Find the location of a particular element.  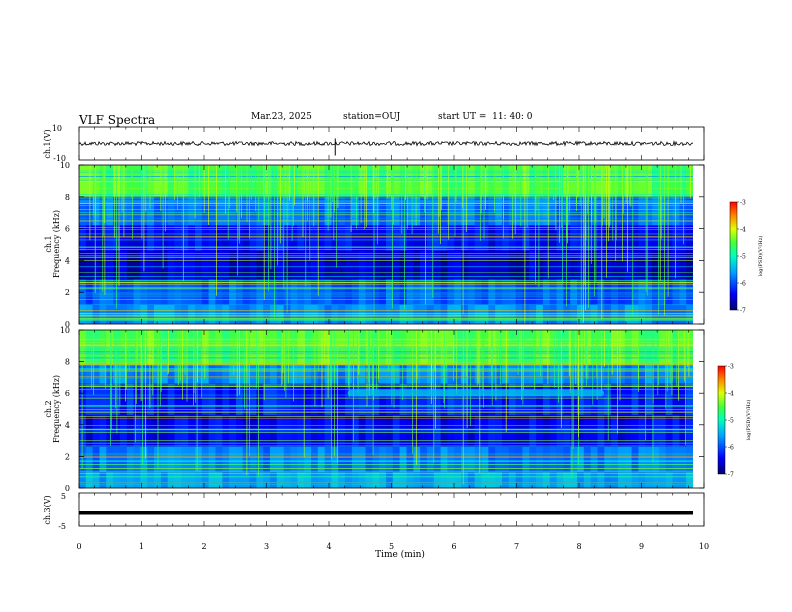

date-label: Mar.23, 2025 is located at coordinates (281, 117).